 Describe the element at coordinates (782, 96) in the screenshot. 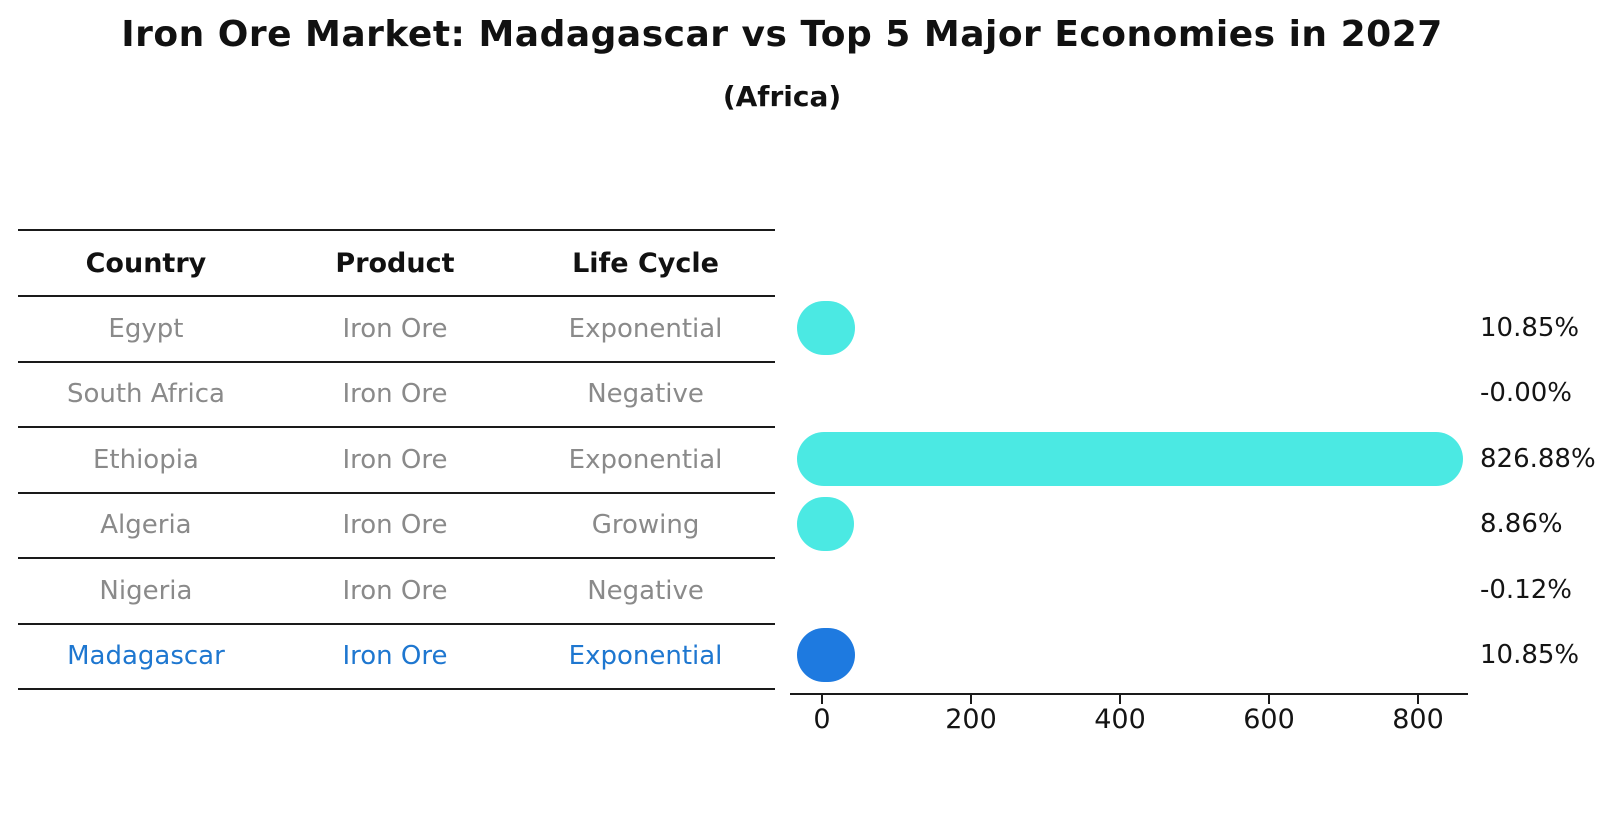

I see `chart-subtitle: (Africa)` at that location.